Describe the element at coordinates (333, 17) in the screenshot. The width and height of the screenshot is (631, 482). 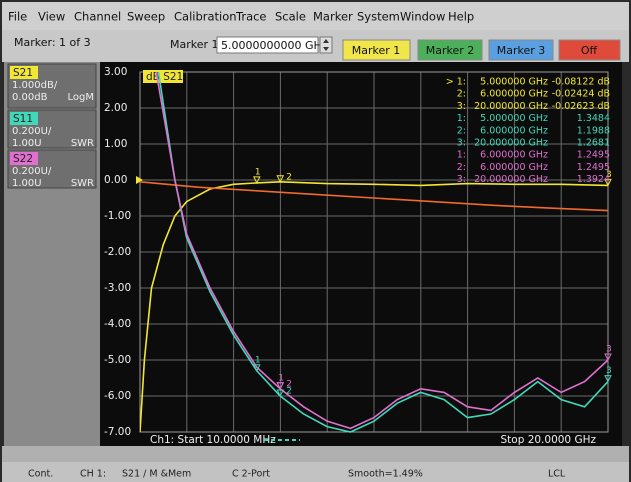
I see `menu-item: Marker` at that location.